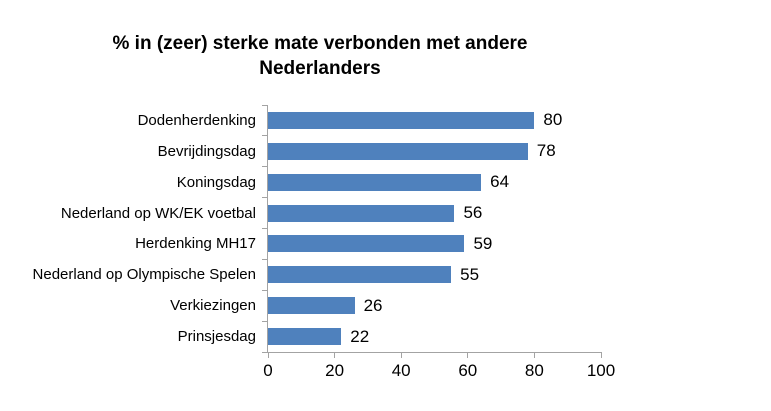  I want to click on category-label: Dodenherdenking, so click(196, 120).